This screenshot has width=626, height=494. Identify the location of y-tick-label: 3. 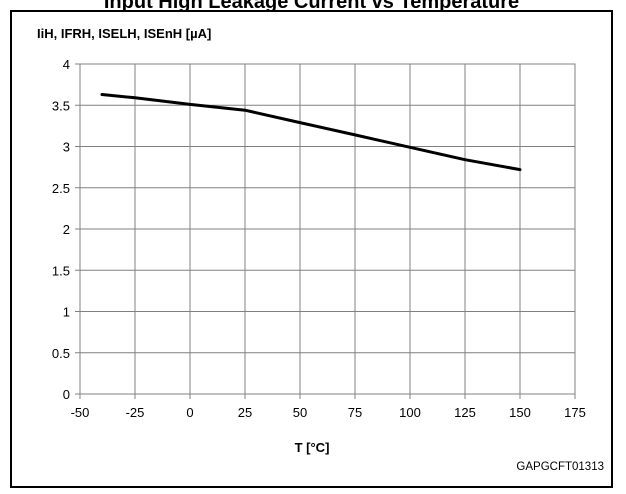
(66, 147).